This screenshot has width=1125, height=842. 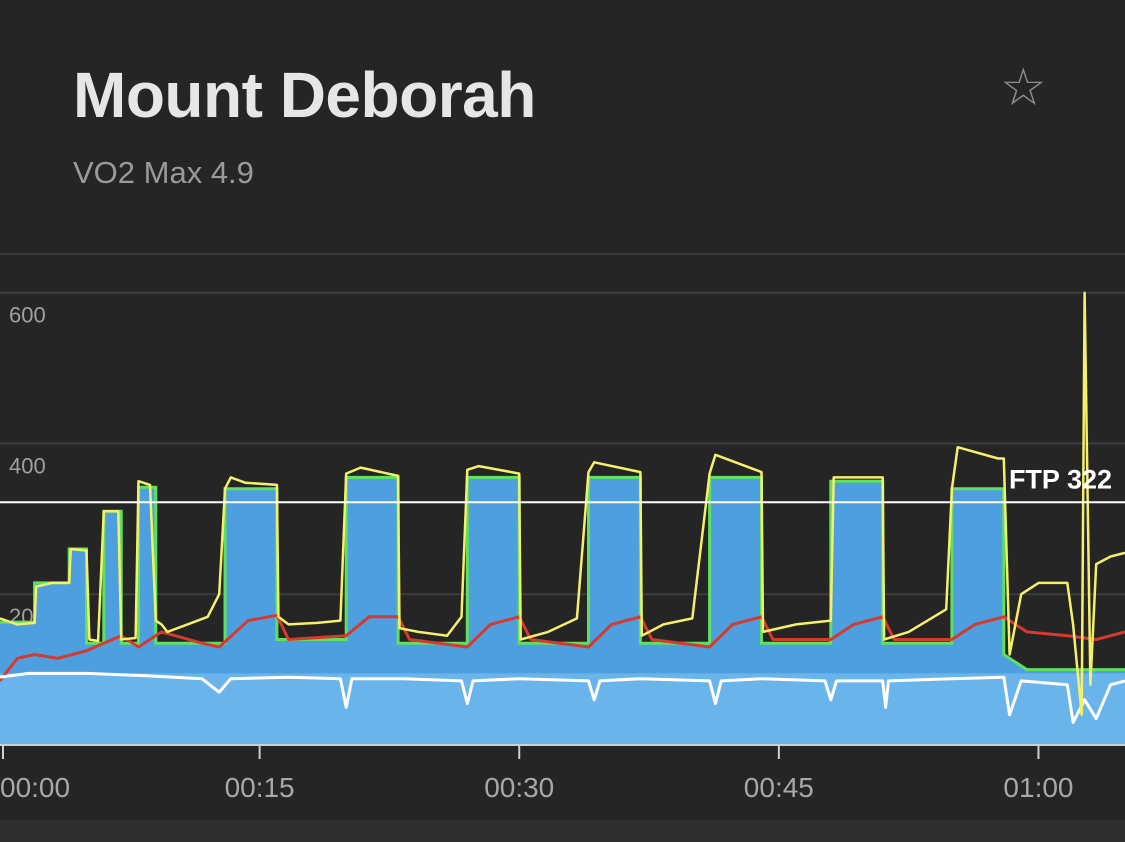 I want to click on base-area, so click(x=562, y=709).